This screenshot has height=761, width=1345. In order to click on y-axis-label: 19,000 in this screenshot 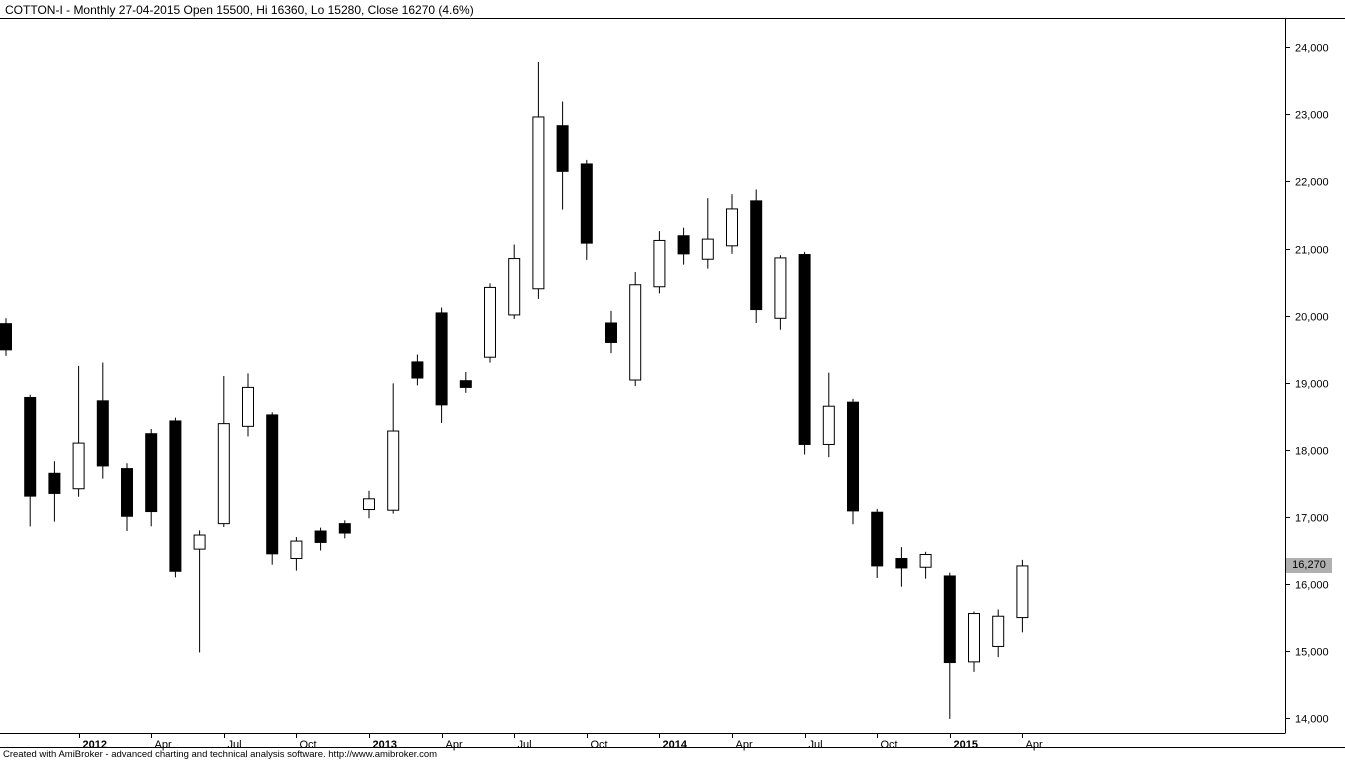, I will do `click(1312, 385)`.